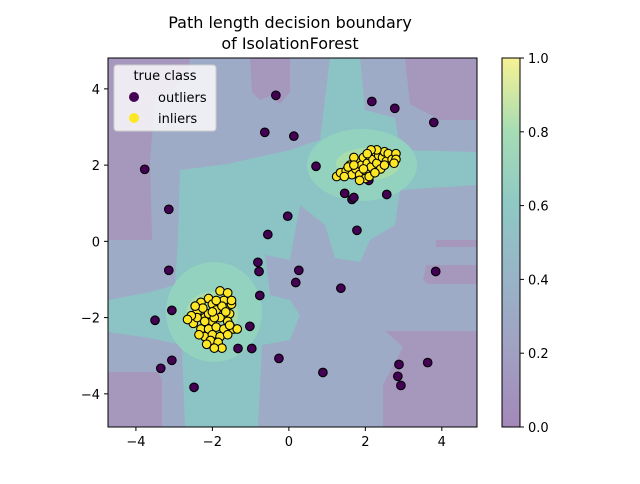 The width and height of the screenshot is (640, 484). What do you see at coordinates (135, 442) in the screenshot?
I see `x-tick-label: −4` at bounding box center [135, 442].